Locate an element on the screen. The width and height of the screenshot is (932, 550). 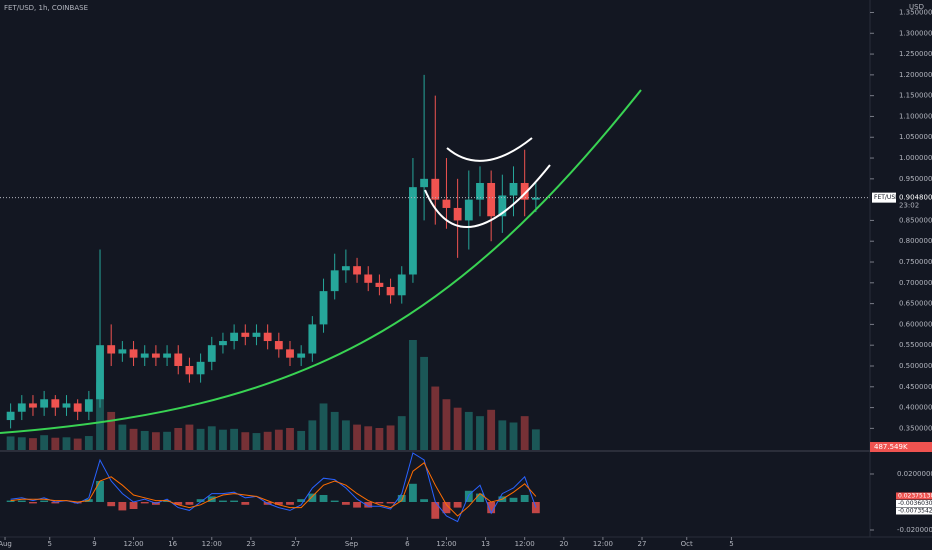
y-tick-label: 0.40000000 is located at coordinates (915, 408).